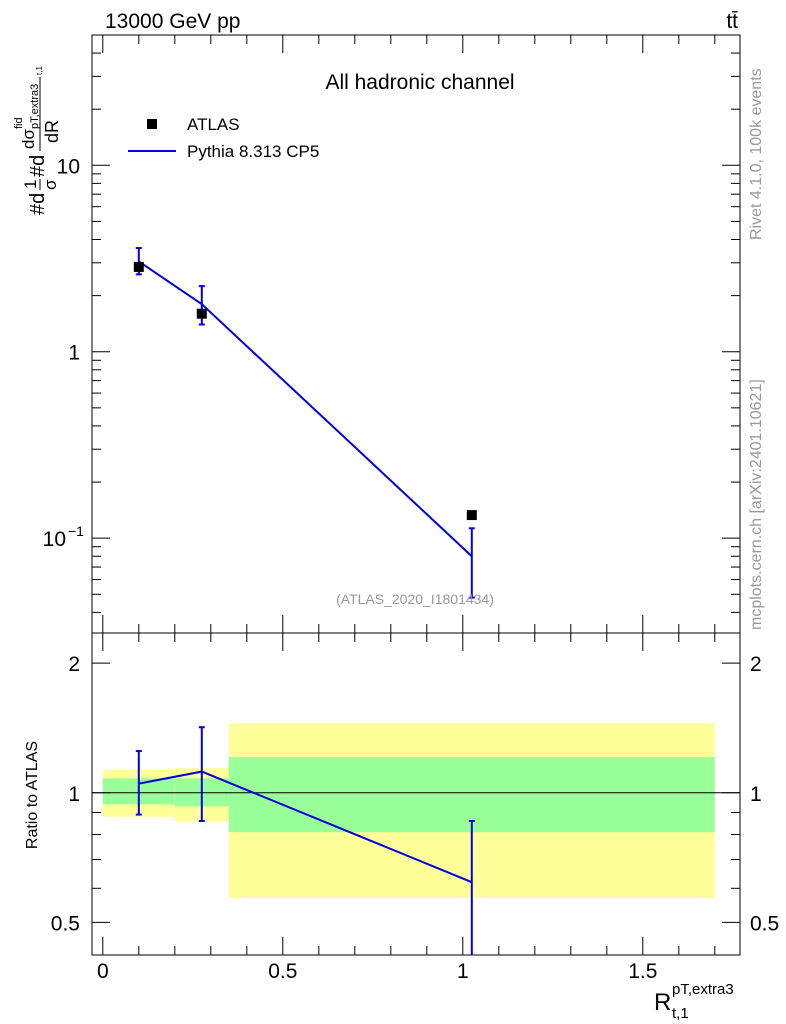  What do you see at coordinates (30, 184) in the screenshot?
I see `ylabel-frac-top: 1` at bounding box center [30, 184].